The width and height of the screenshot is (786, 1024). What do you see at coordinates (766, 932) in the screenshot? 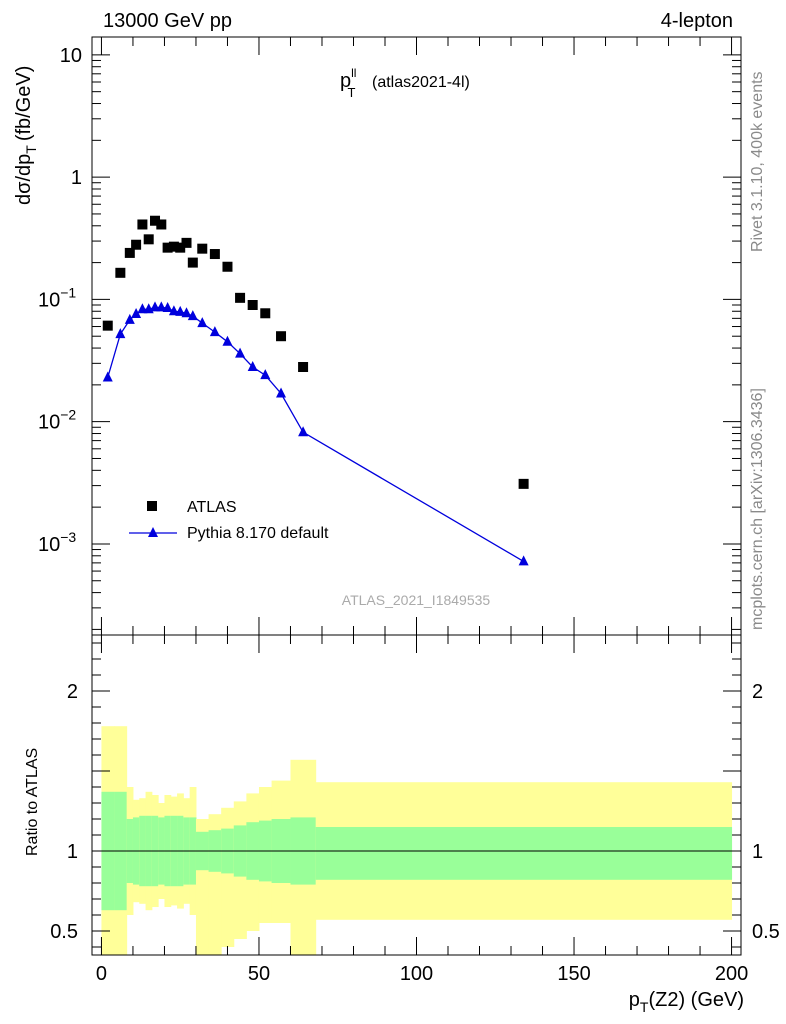
I see `ratio-y-tick-label-right: 0.5` at bounding box center [766, 932].